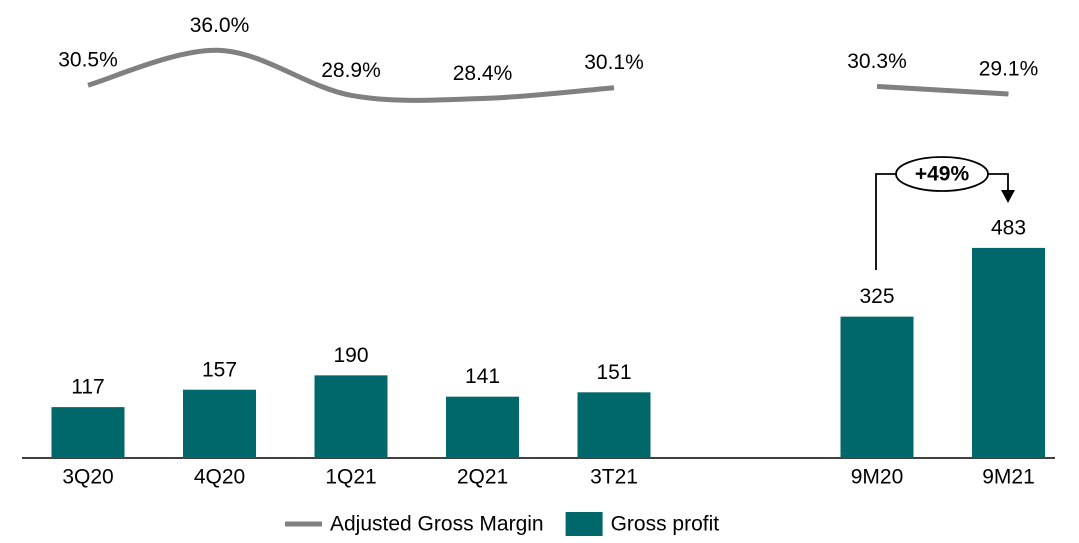  Describe the element at coordinates (877, 61) in the screenshot. I see `line-label: 30.3%` at that location.